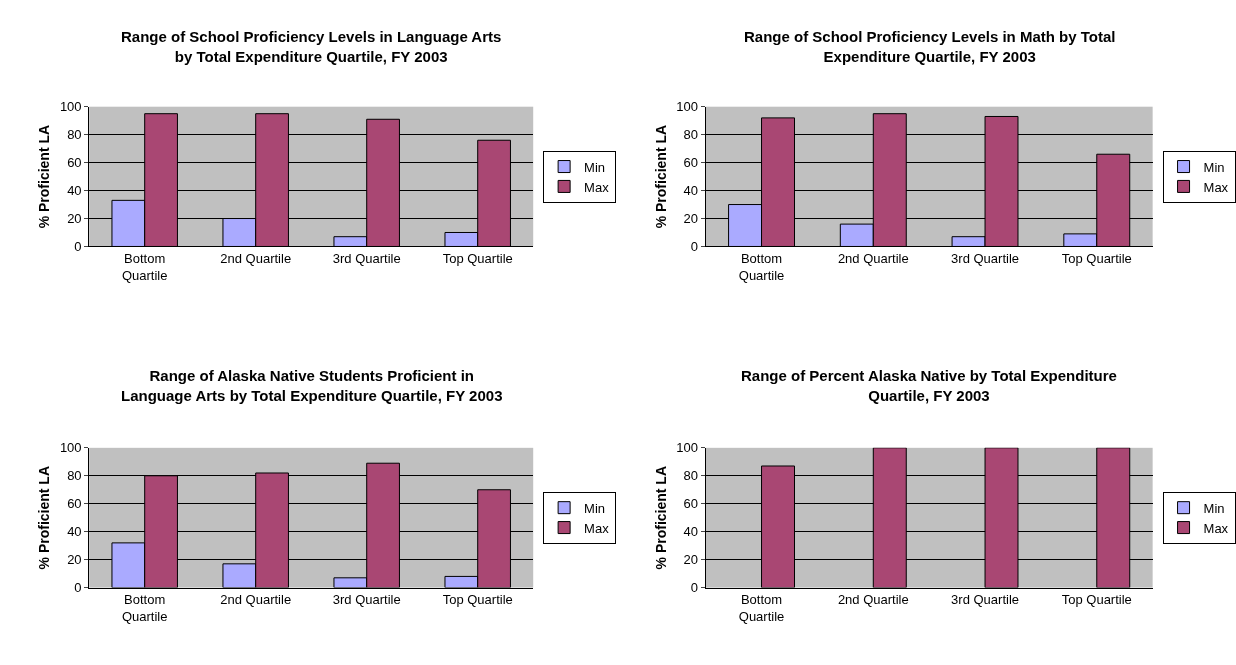  What do you see at coordinates (312, 385) in the screenshot?
I see `chart-title: Range of Alaska Native Students Proficient in Language Arts by Total Expenditure Quartile, FY 2003` at bounding box center [312, 385].